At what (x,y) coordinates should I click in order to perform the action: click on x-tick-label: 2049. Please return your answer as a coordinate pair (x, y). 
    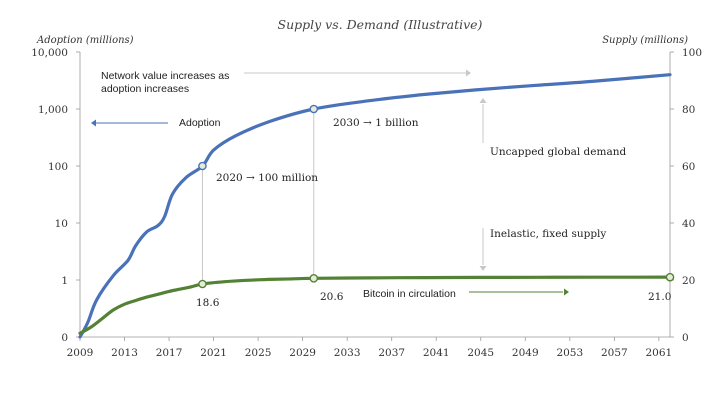
    Looking at the image, I should click on (525, 353).